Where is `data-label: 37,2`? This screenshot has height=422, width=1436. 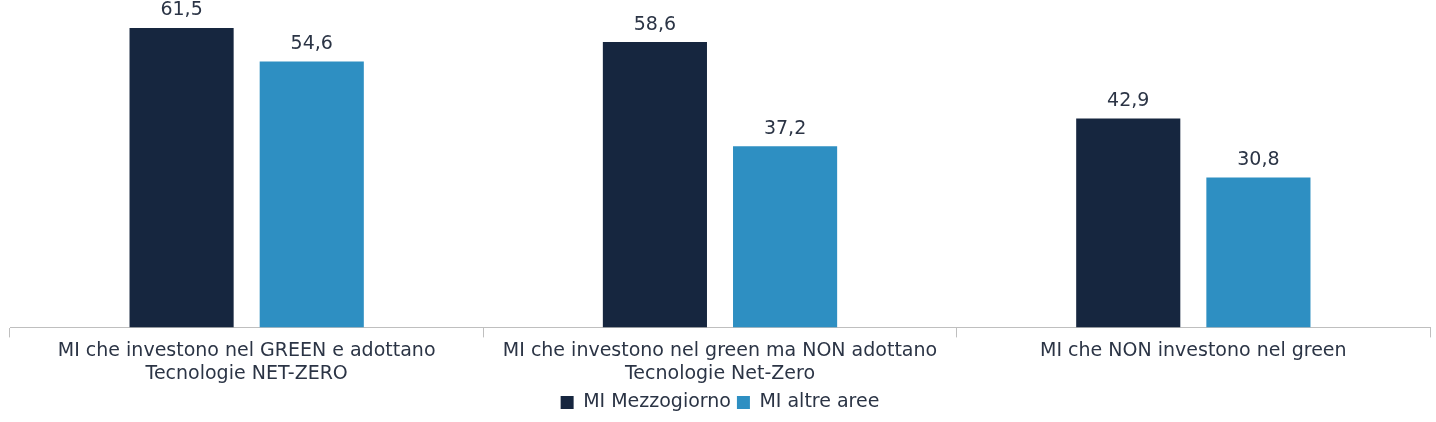
data-label: 37,2 is located at coordinates (785, 126).